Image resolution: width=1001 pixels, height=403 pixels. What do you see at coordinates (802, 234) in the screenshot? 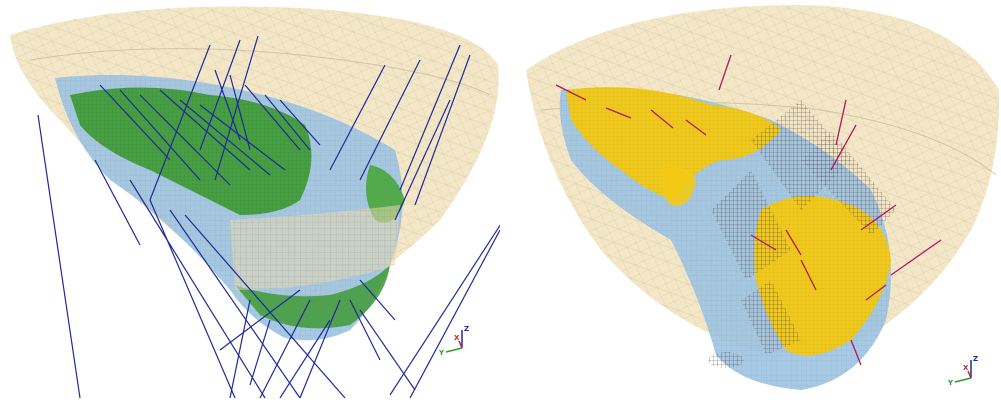
I see `wireframe-cylinders` at bounding box center [802, 234].